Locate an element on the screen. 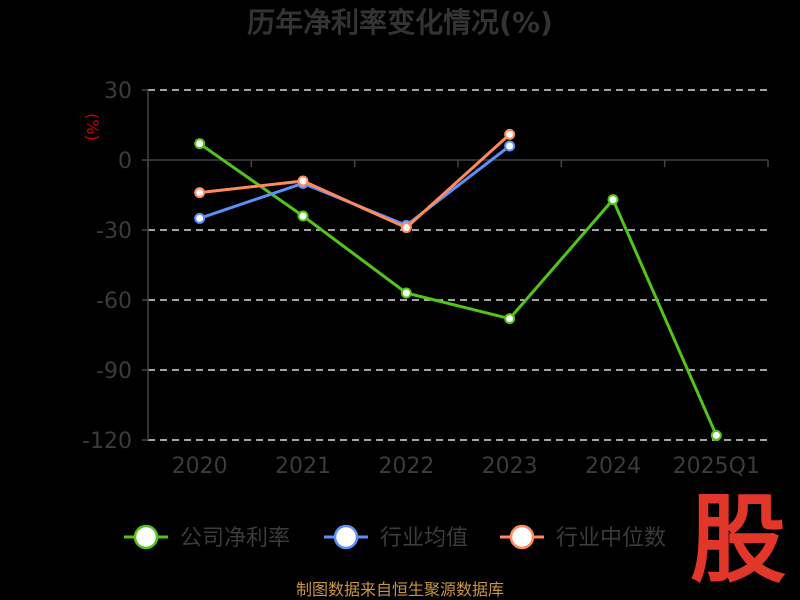 This screenshot has width=800, height=600. y-tick-label: -120 is located at coordinates (107, 441).